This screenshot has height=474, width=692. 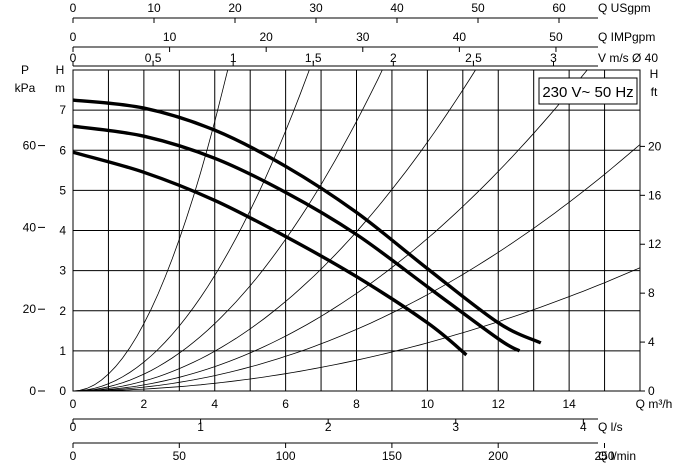 I want to click on x-tick-label: 0, so click(x=73, y=404).